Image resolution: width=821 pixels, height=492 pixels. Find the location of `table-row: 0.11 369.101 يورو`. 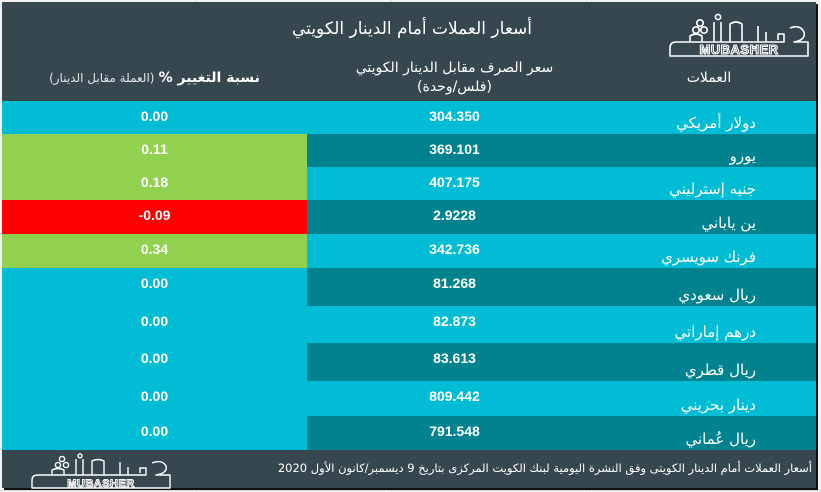

table-row: 0.11 369.101 يورو is located at coordinates (409, 150).